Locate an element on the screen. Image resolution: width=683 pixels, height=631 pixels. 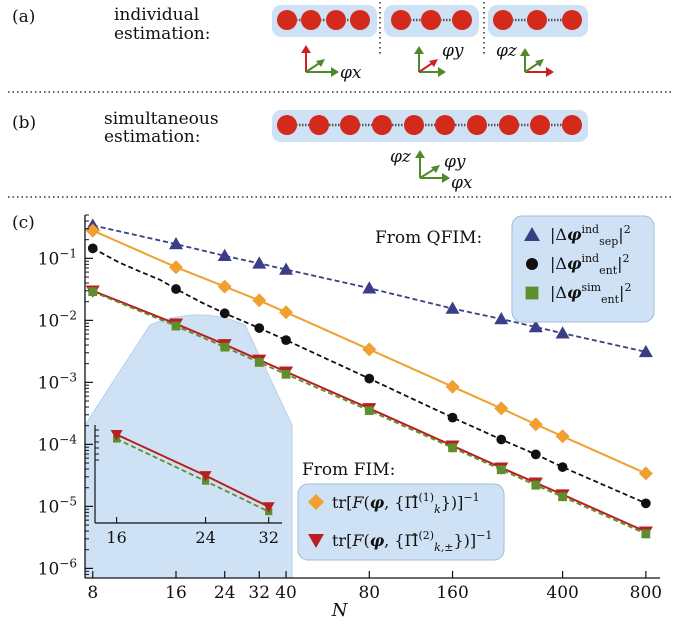
legend-fim-marker-fim1 is located at coordinates (316, 502).